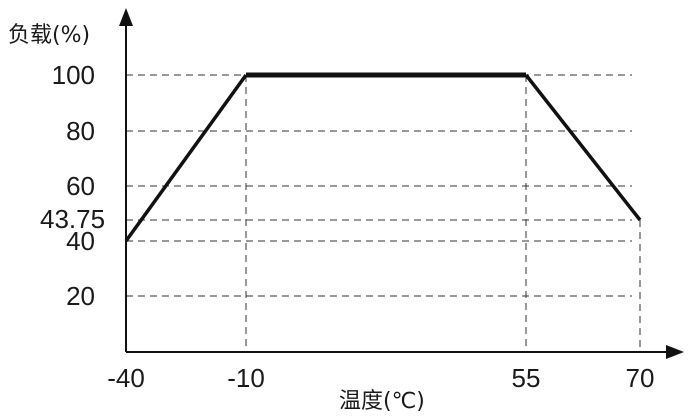 The height and width of the screenshot is (417, 691). I want to click on y-tick-label-100: 100, so click(73, 75).